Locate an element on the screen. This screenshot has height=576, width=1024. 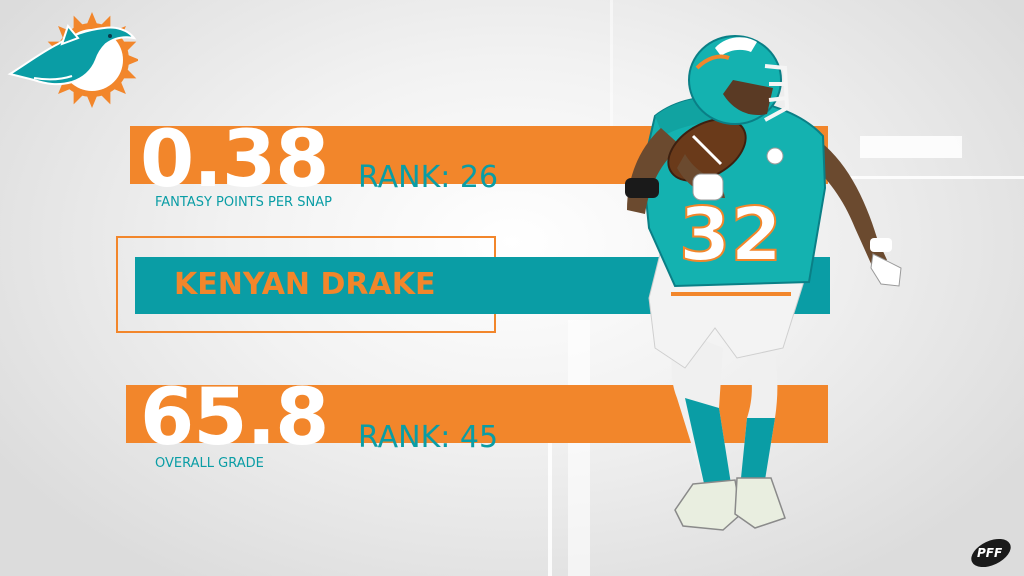
fantasy-points-rank: RANK: 26 is located at coordinates (428, 177).